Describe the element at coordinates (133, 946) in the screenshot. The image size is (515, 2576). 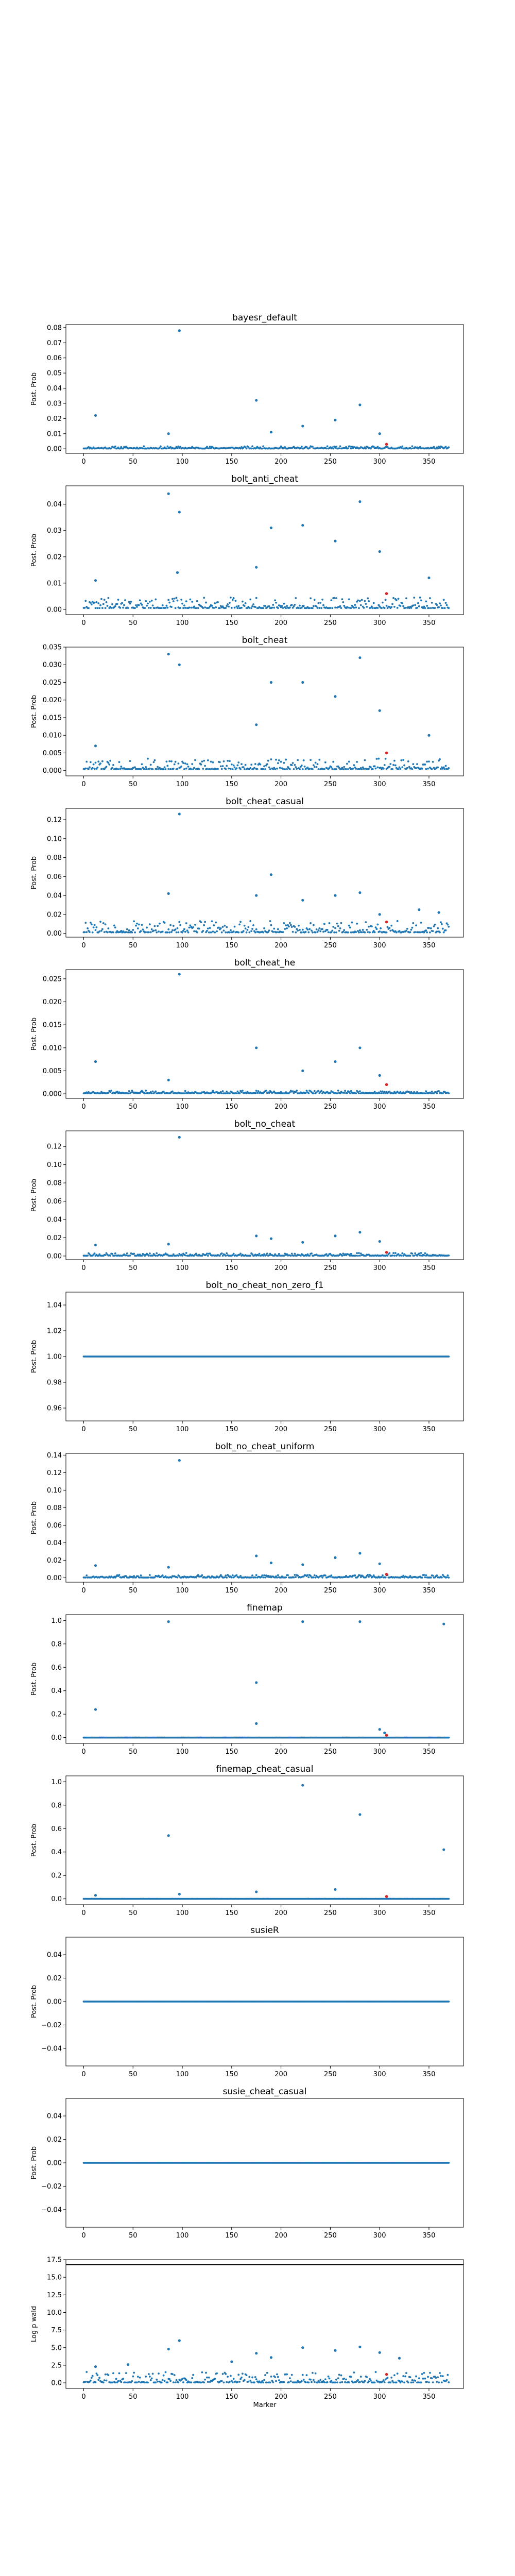
I see `x-tick-label: 50` at that location.